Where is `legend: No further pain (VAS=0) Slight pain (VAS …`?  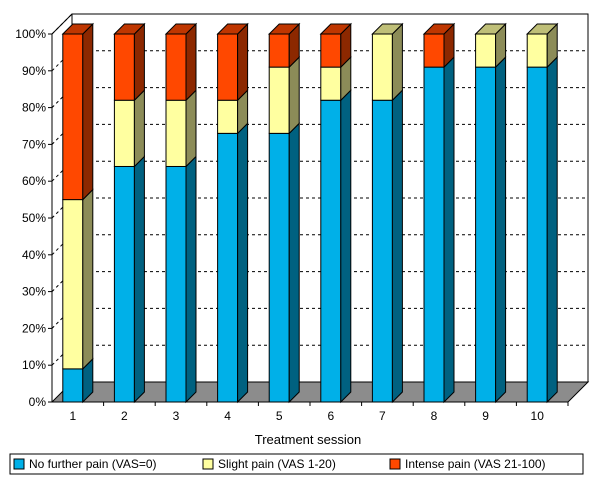
legend: No further pain (VAS=0) Slight pain (VAS … is located at coordinates (296, 464).